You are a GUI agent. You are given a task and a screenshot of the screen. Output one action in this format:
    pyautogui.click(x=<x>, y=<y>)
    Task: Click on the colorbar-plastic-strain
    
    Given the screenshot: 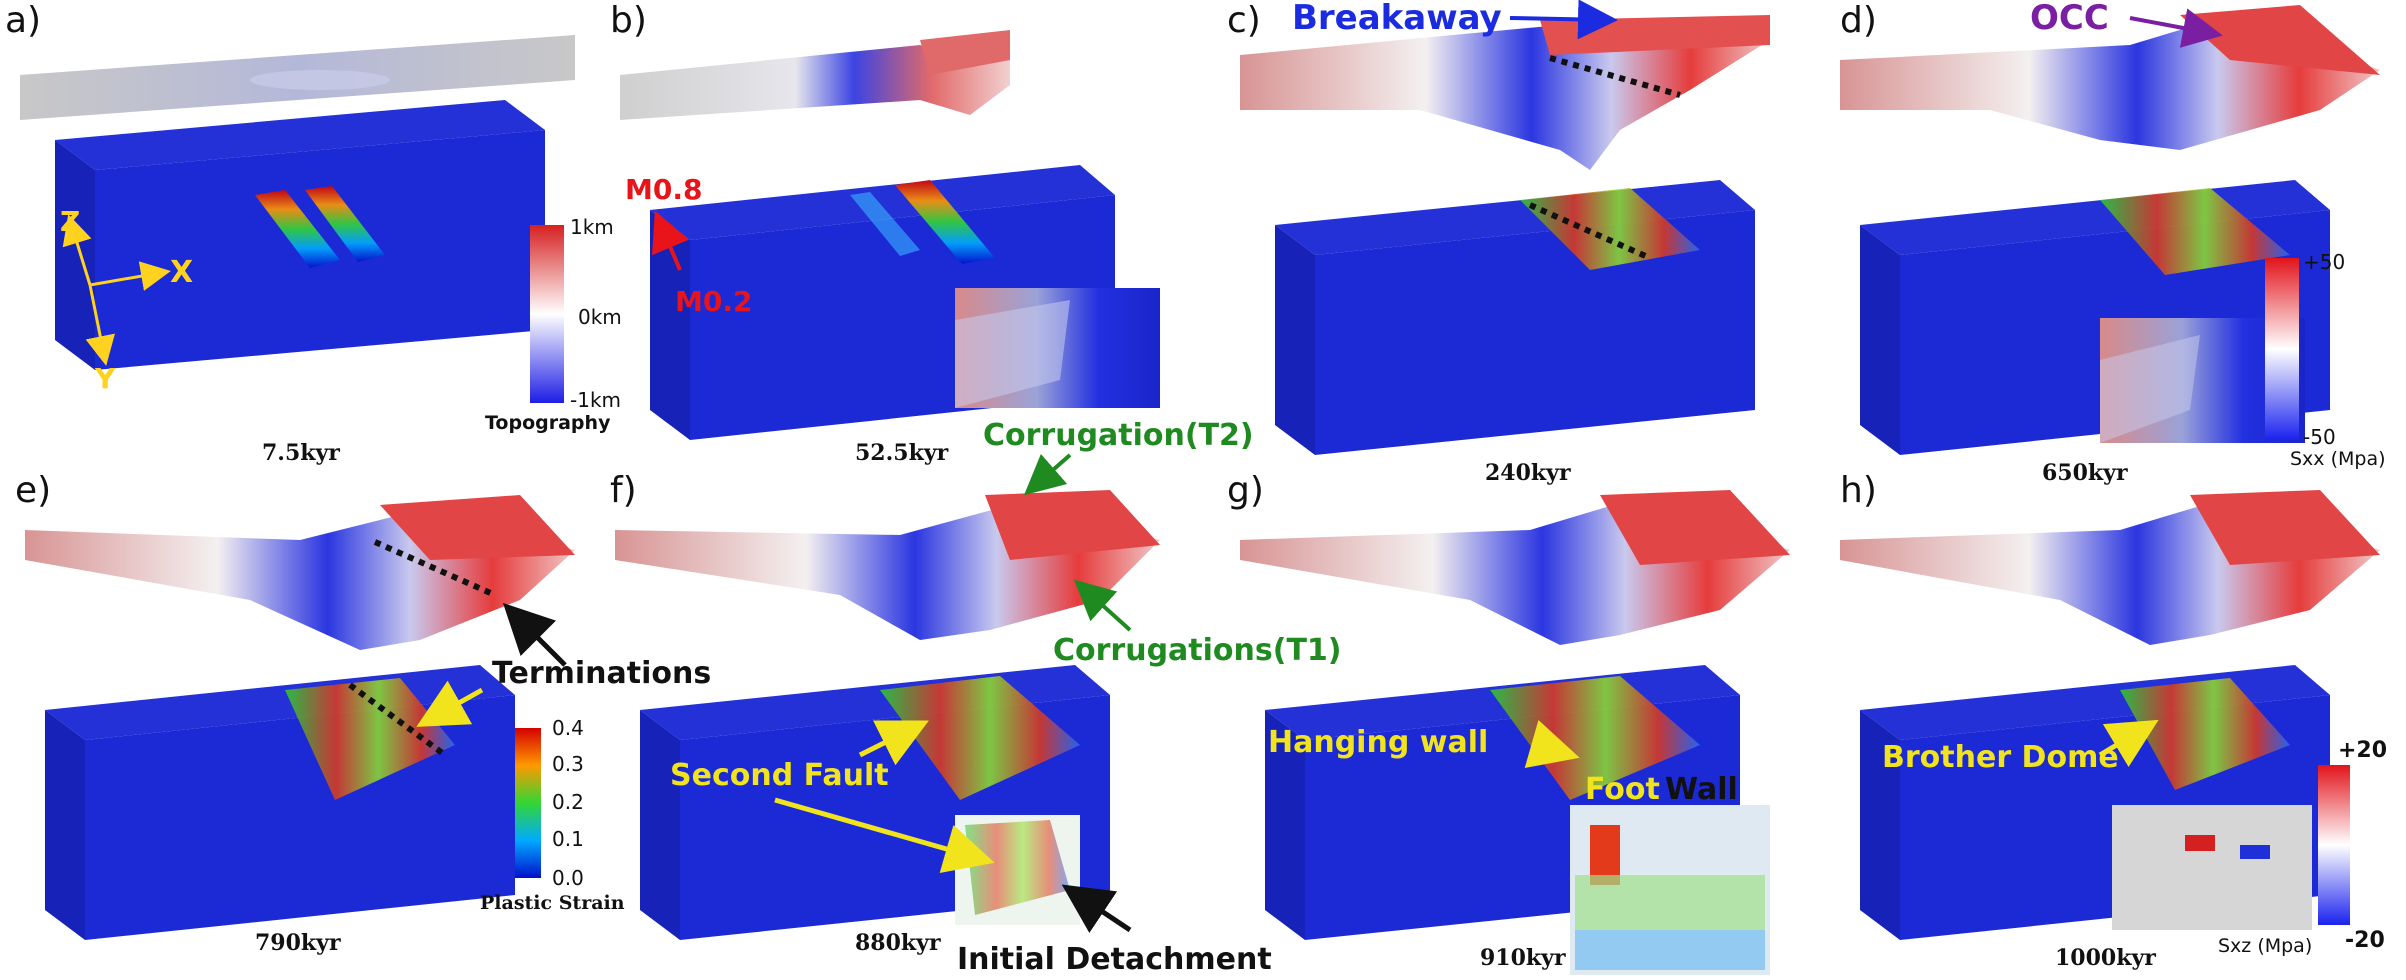 What is the action you would take?
    pyautogui.click(x=528, y=803)
    